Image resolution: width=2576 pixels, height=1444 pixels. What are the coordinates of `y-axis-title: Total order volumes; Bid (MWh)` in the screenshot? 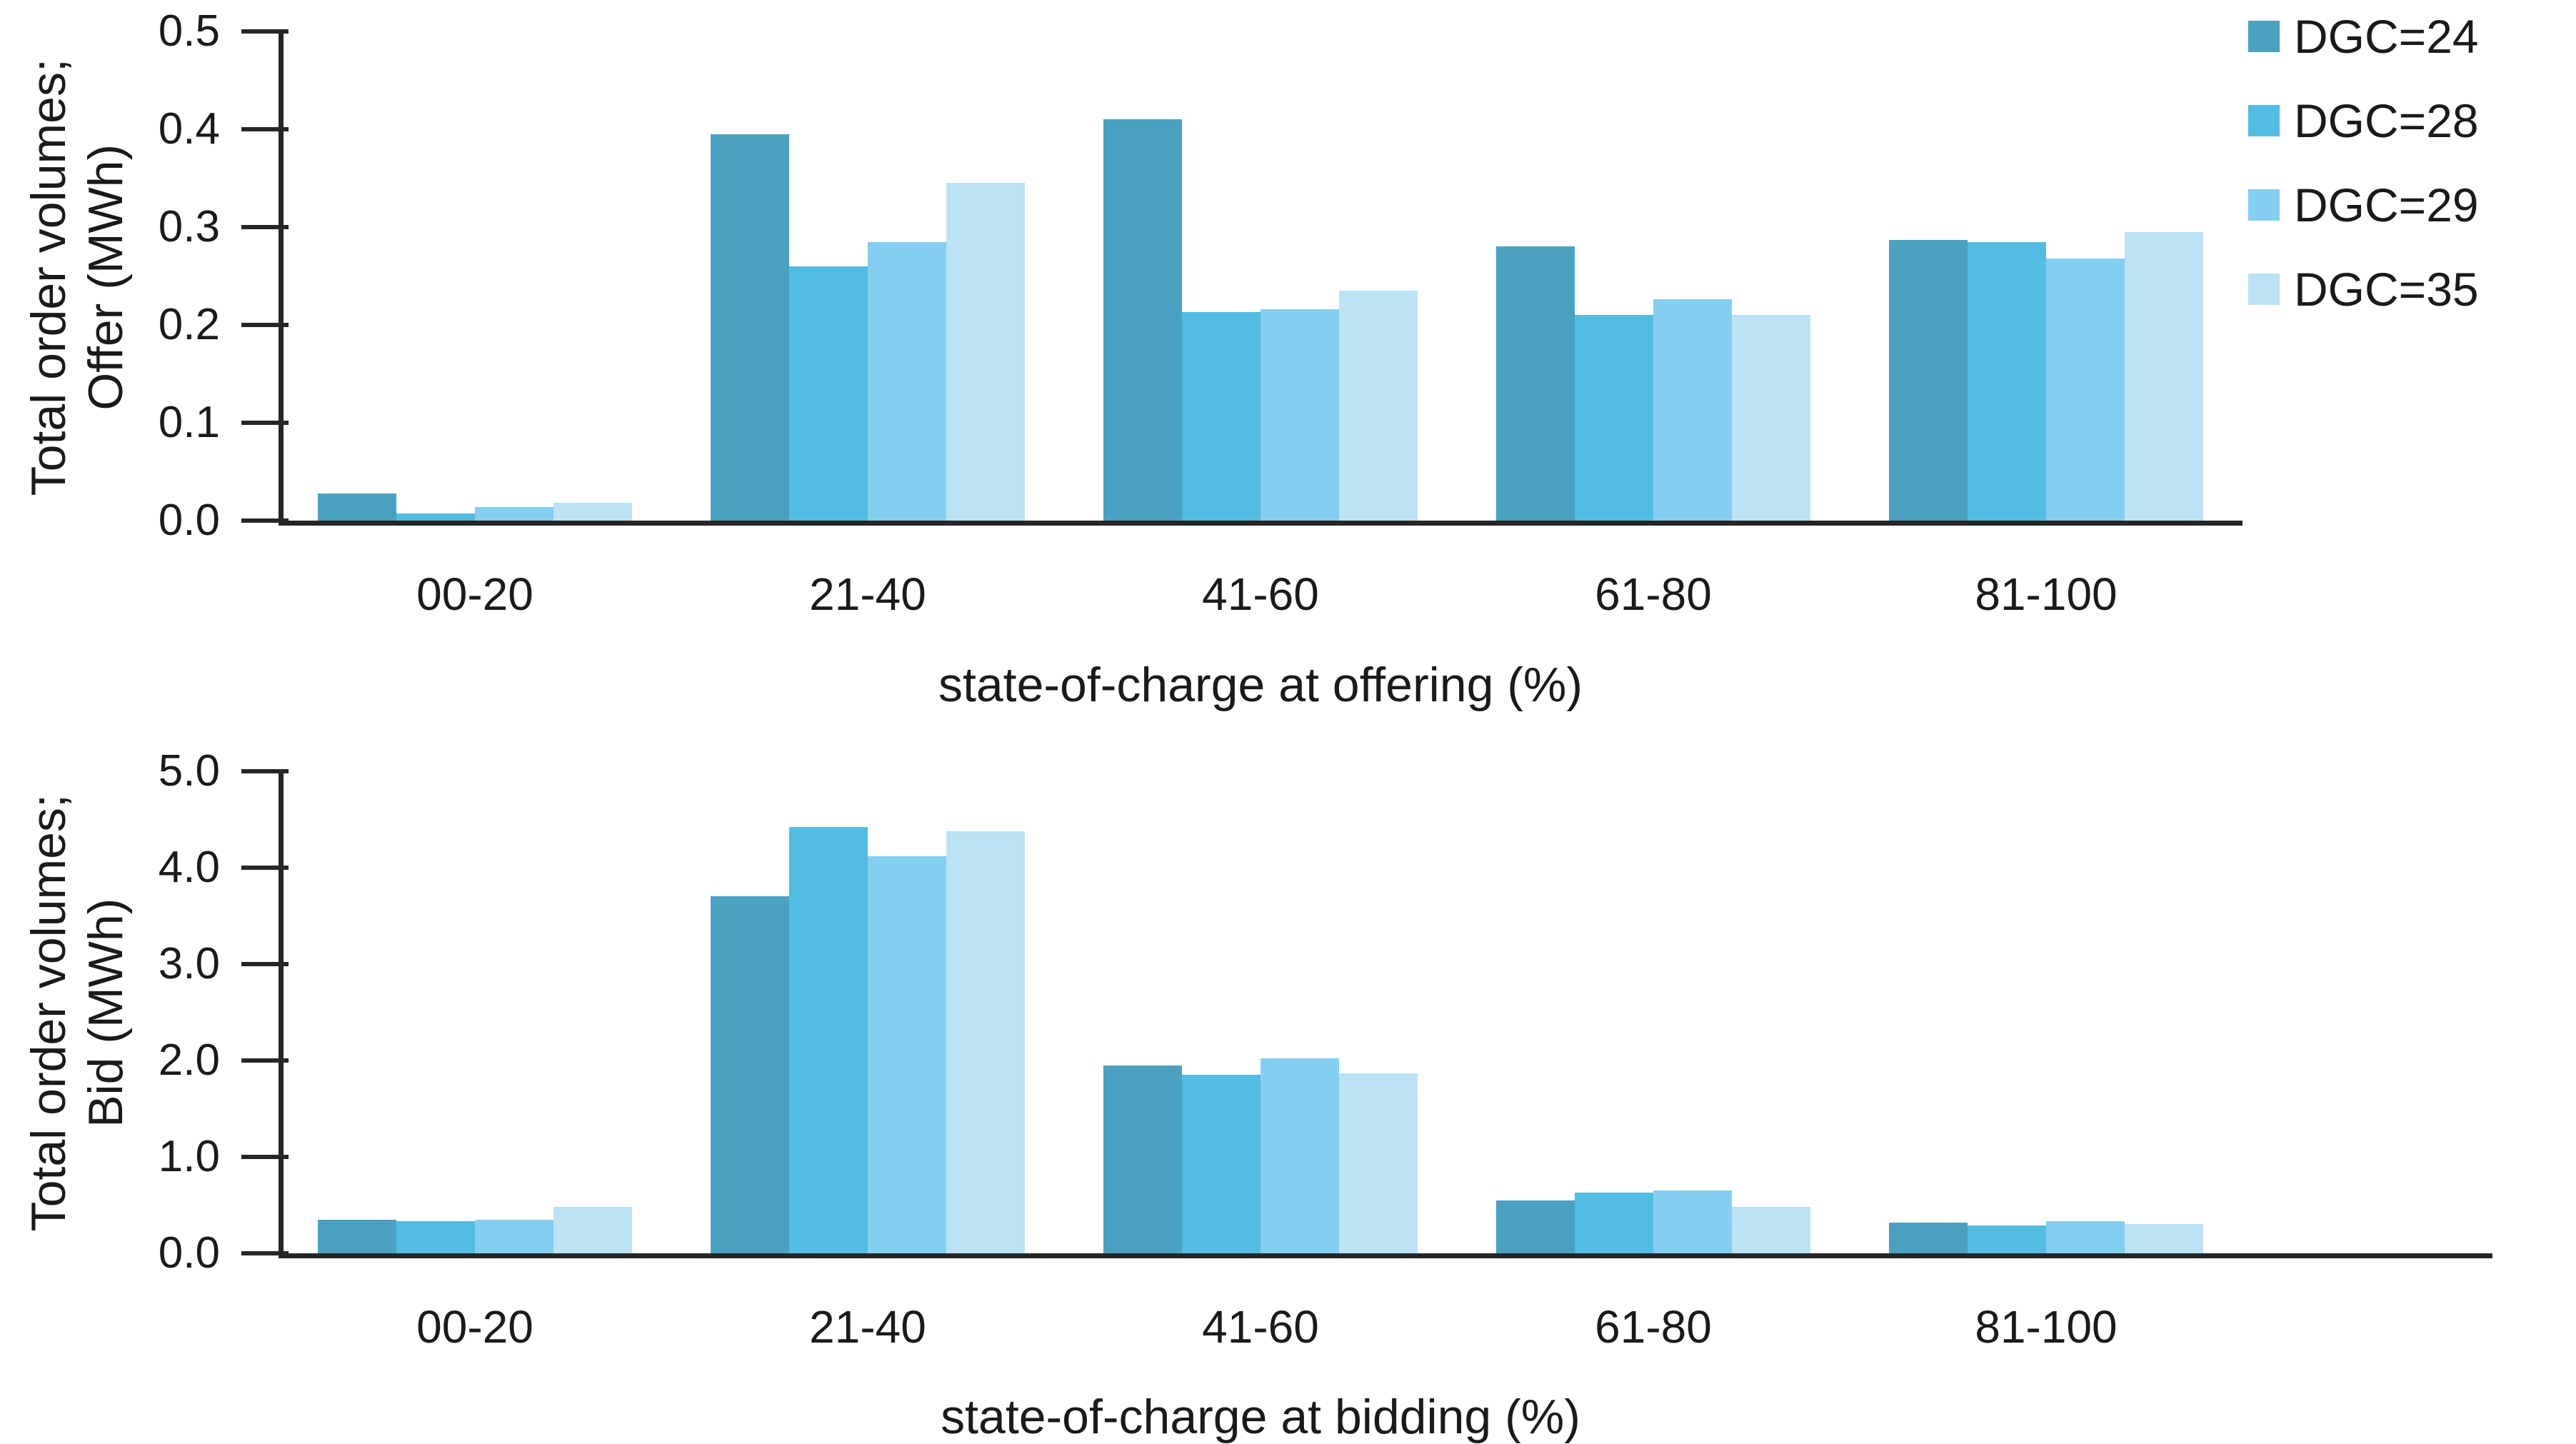 It's located at (77, 1013).